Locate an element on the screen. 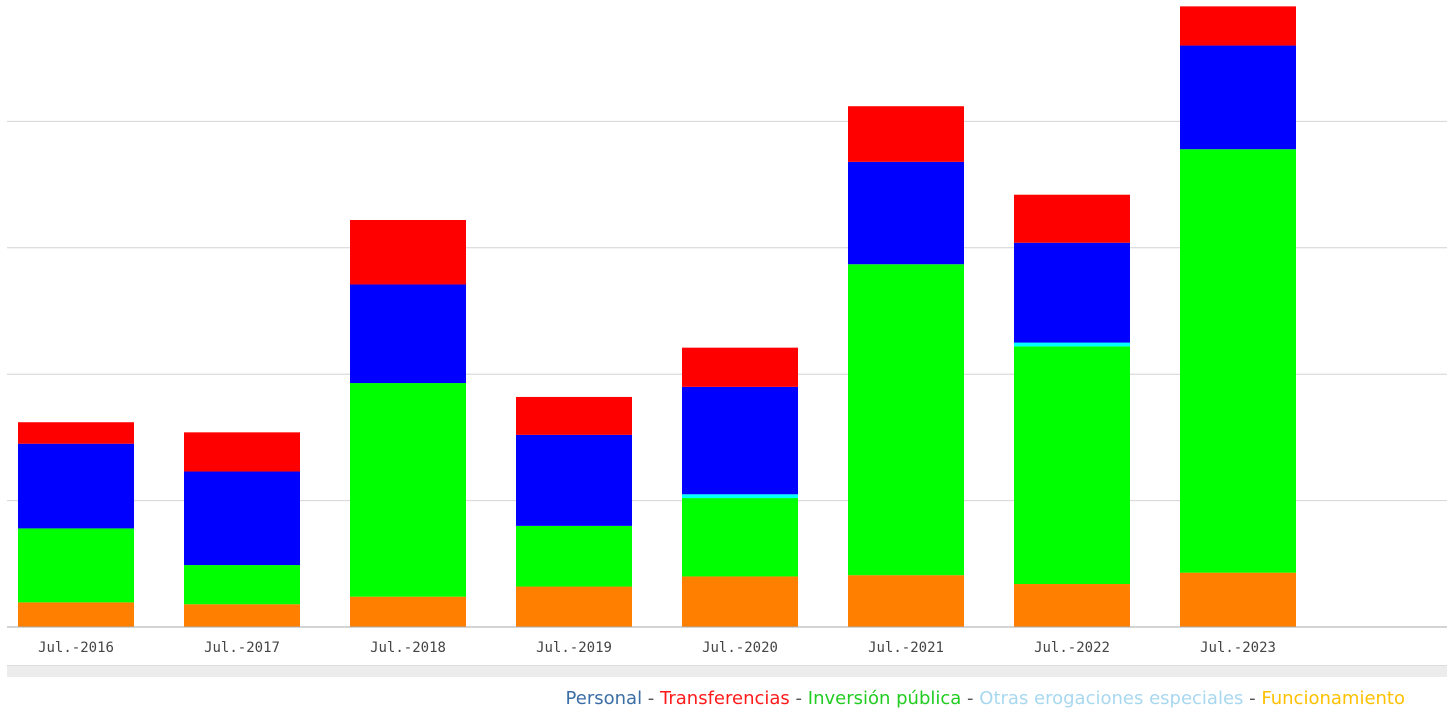  x-tick-label: Jul.-2023 is located at coordinates (1238, 648).